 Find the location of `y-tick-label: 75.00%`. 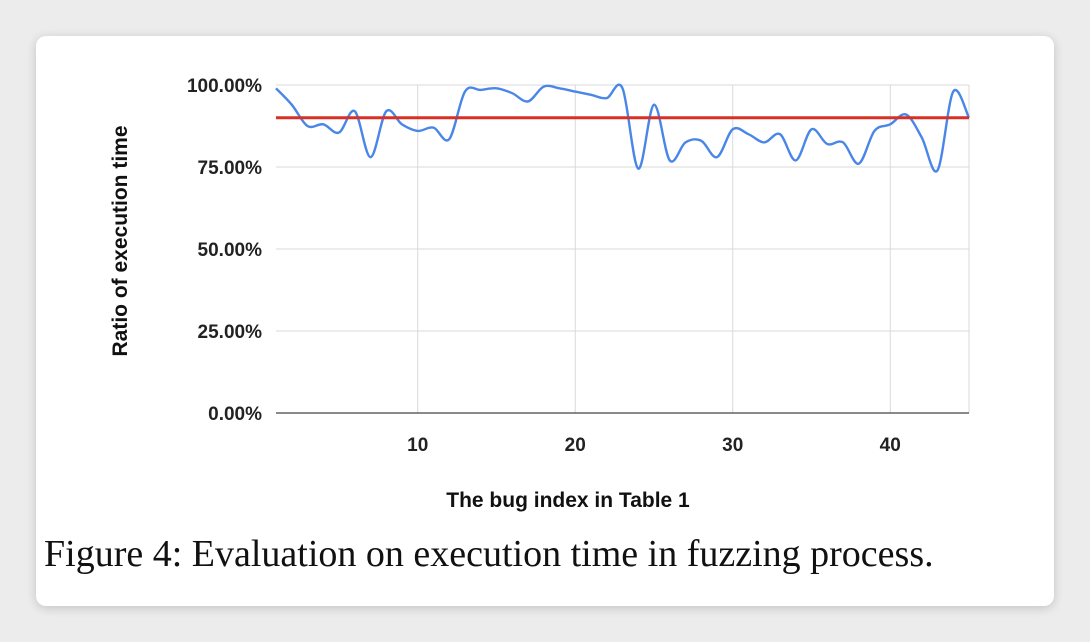

y-tick-label: 75.00% is located at coordinates (230, 168).